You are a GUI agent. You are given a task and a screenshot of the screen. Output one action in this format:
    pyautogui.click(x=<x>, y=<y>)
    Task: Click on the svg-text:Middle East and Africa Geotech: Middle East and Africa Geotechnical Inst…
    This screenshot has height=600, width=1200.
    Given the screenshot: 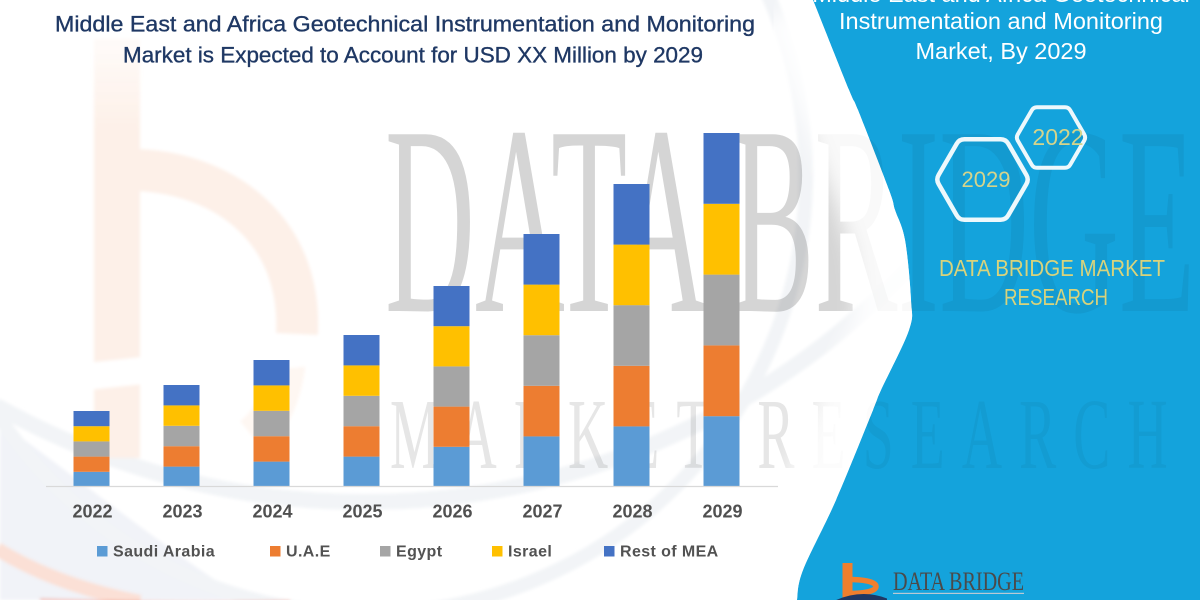 What is the action you would take?
    pyautogui.click(x=405, y=24)
    